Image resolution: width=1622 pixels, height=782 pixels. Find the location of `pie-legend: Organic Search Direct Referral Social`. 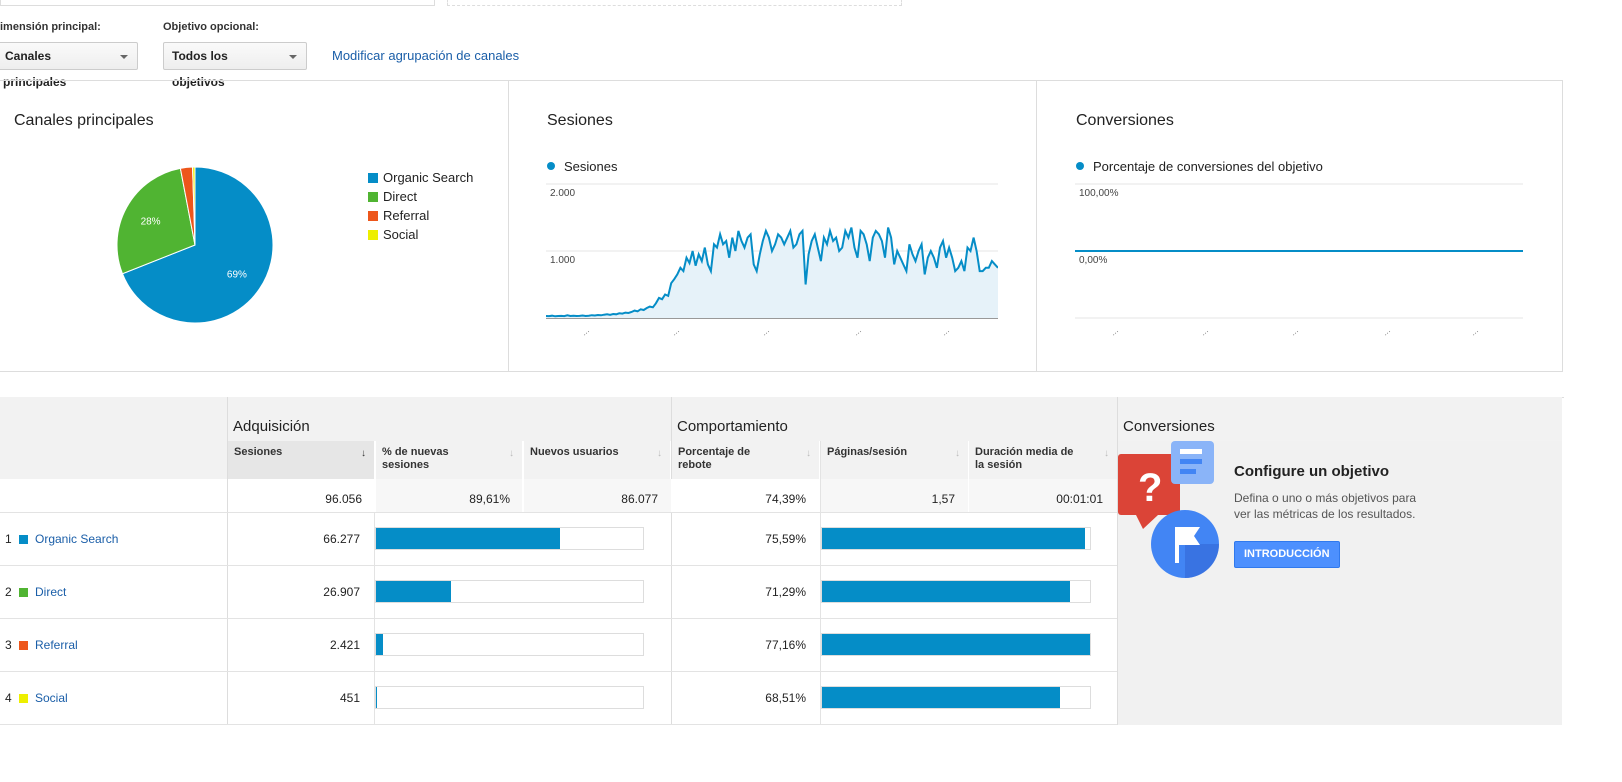

pie-legend: Organic Search Direct Referral Social is located at coordinates (420, 206).